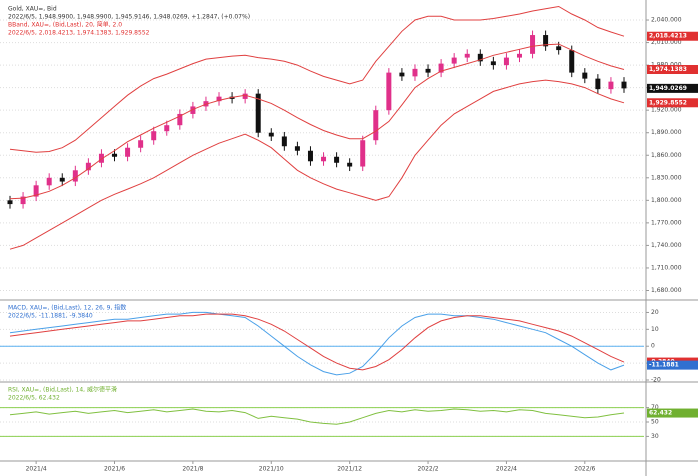  I want to click on y-tick-label: 1,680.000, so click(666, 290).